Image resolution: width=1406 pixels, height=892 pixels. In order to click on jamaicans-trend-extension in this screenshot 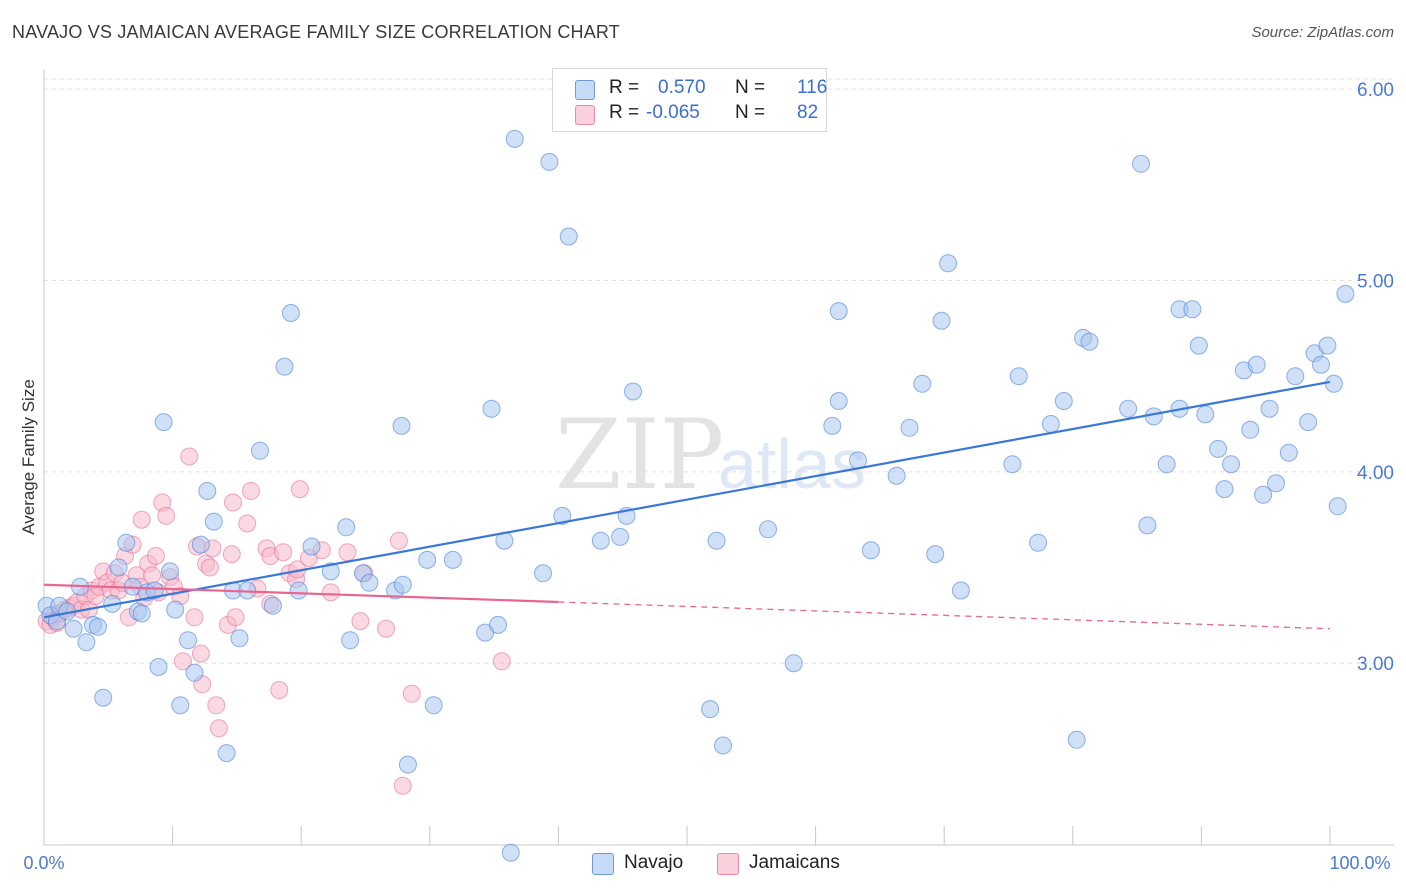, I will do `click(944, 615)`.